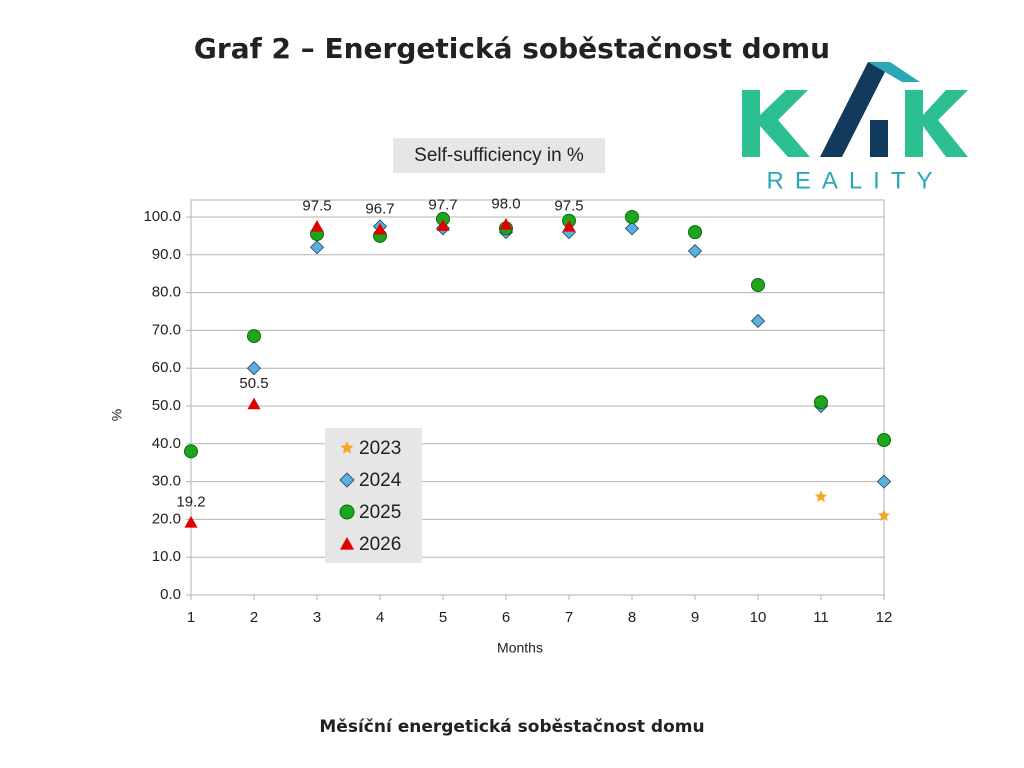 The image size is (1024, 768). What do you see at coordinates (380, 617) in the screenshot?
I see `x-tick-label: 4` at bounding box center [380, 617].